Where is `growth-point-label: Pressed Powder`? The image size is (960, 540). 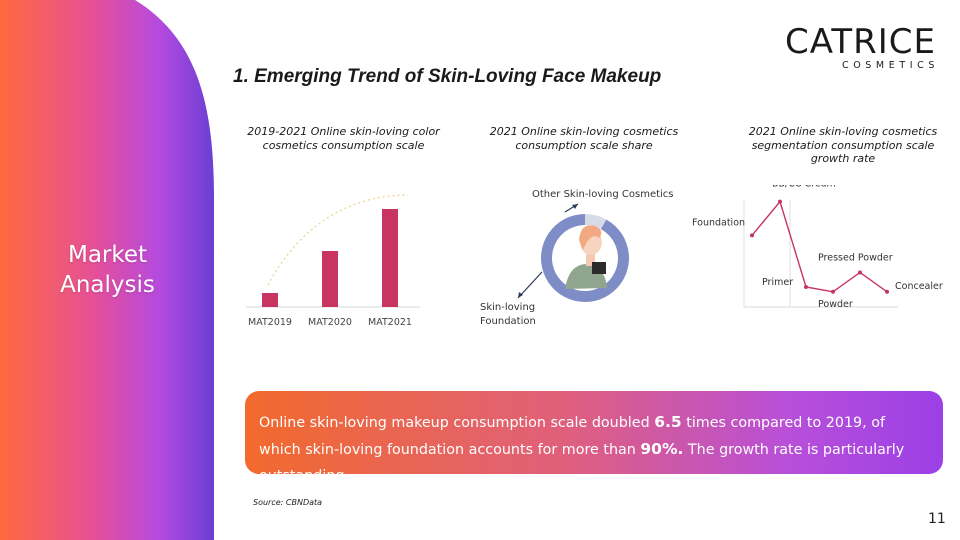
growth-point-label: Pressed Powder is located at coordinates (855, 257).